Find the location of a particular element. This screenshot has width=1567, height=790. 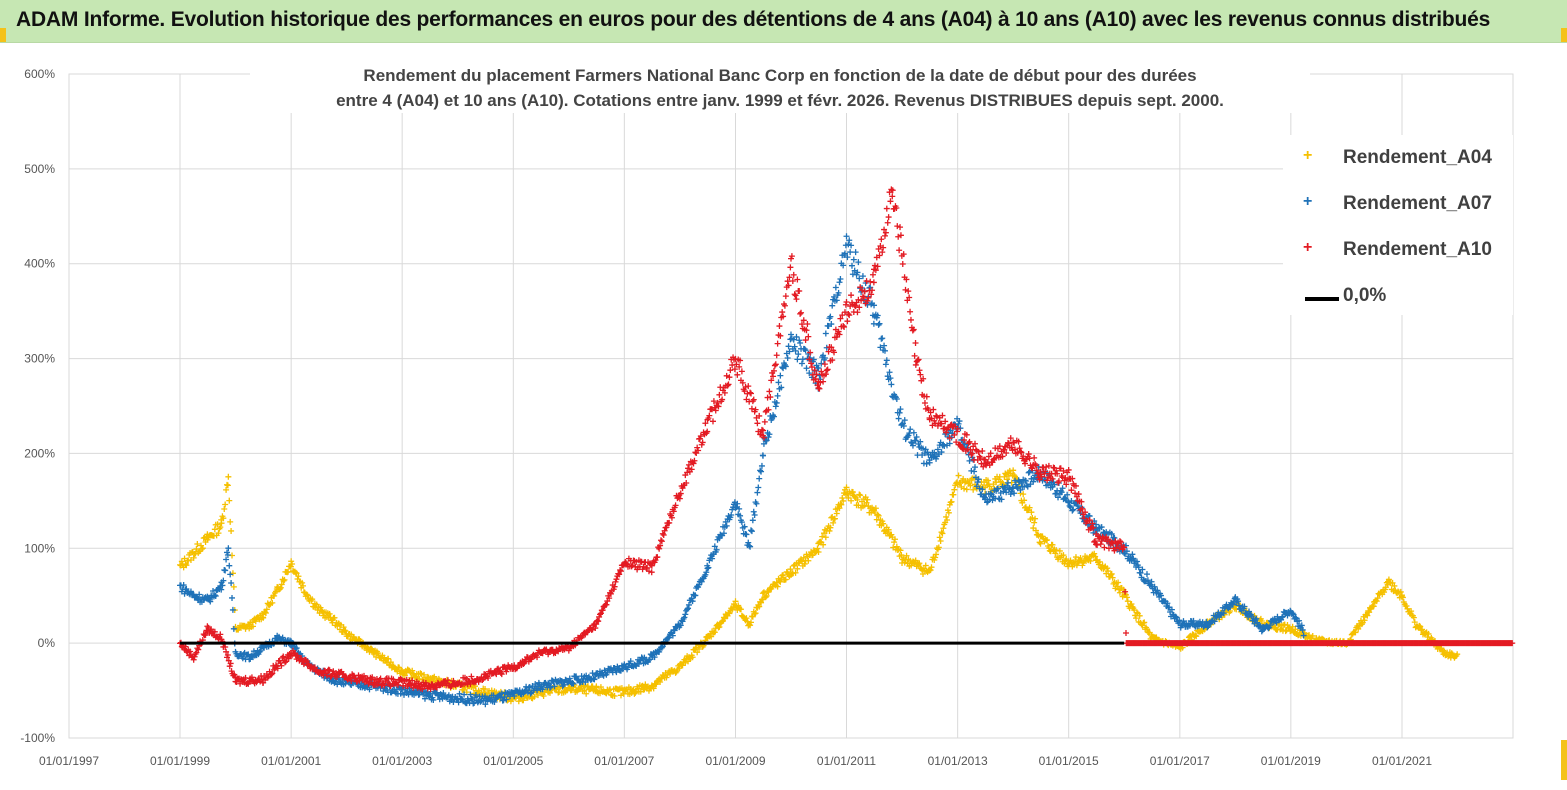

legend-item-zero: 0,0% is located at coordinates (1398, 298).